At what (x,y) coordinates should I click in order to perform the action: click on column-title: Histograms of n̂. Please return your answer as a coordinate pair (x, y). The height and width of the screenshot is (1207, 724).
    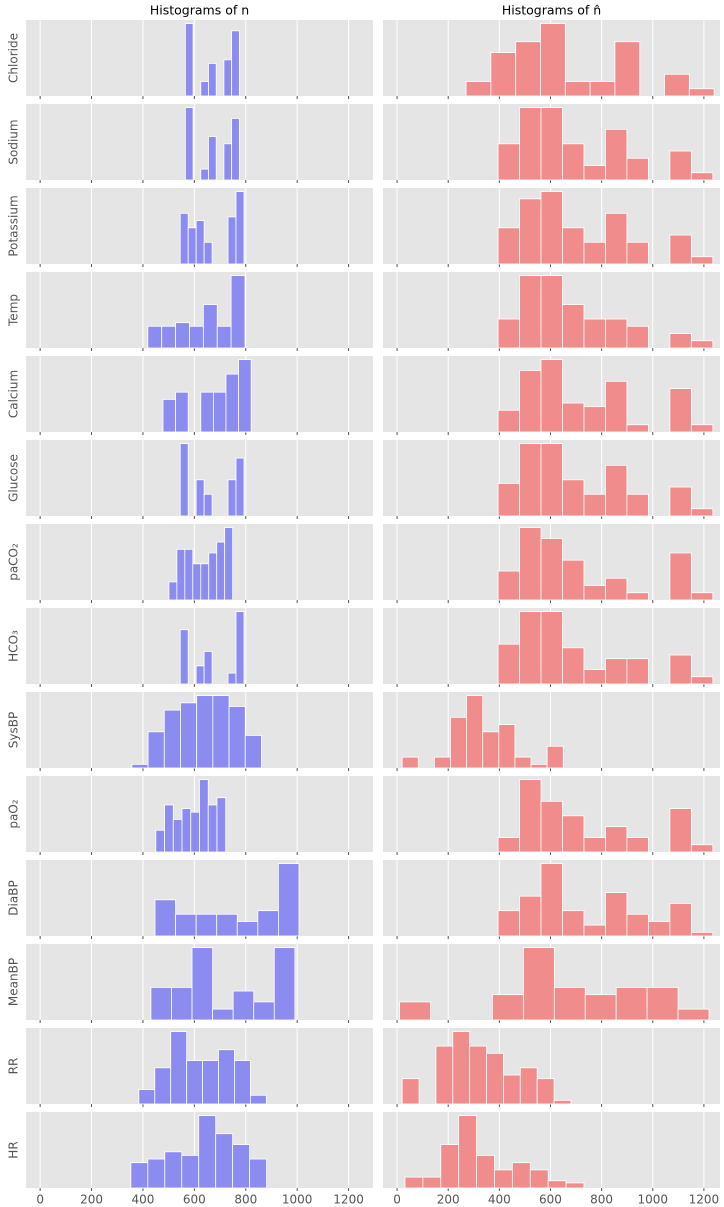
    Looking at the image, I should click on (551, 10).